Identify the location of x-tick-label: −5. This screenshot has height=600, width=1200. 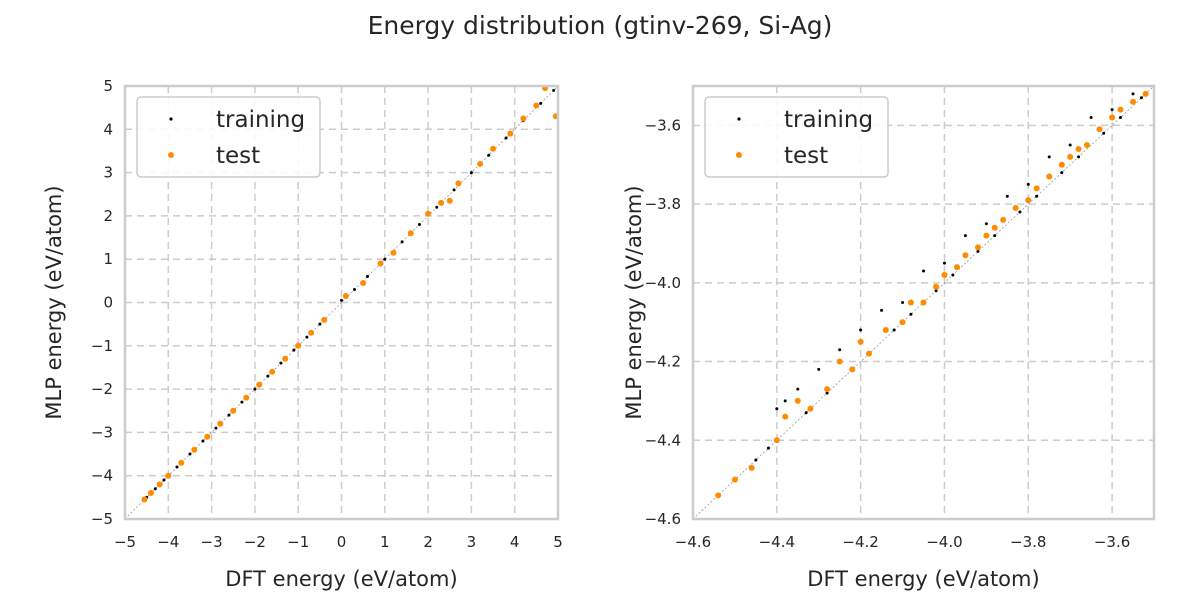
(125, 542).